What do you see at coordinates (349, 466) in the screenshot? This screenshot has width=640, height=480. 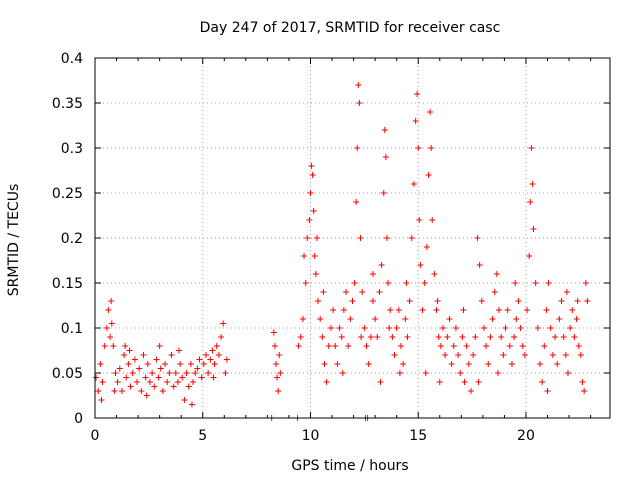 I see `x-axis-title: GPS time / hours` at bounding box center [349, 466].